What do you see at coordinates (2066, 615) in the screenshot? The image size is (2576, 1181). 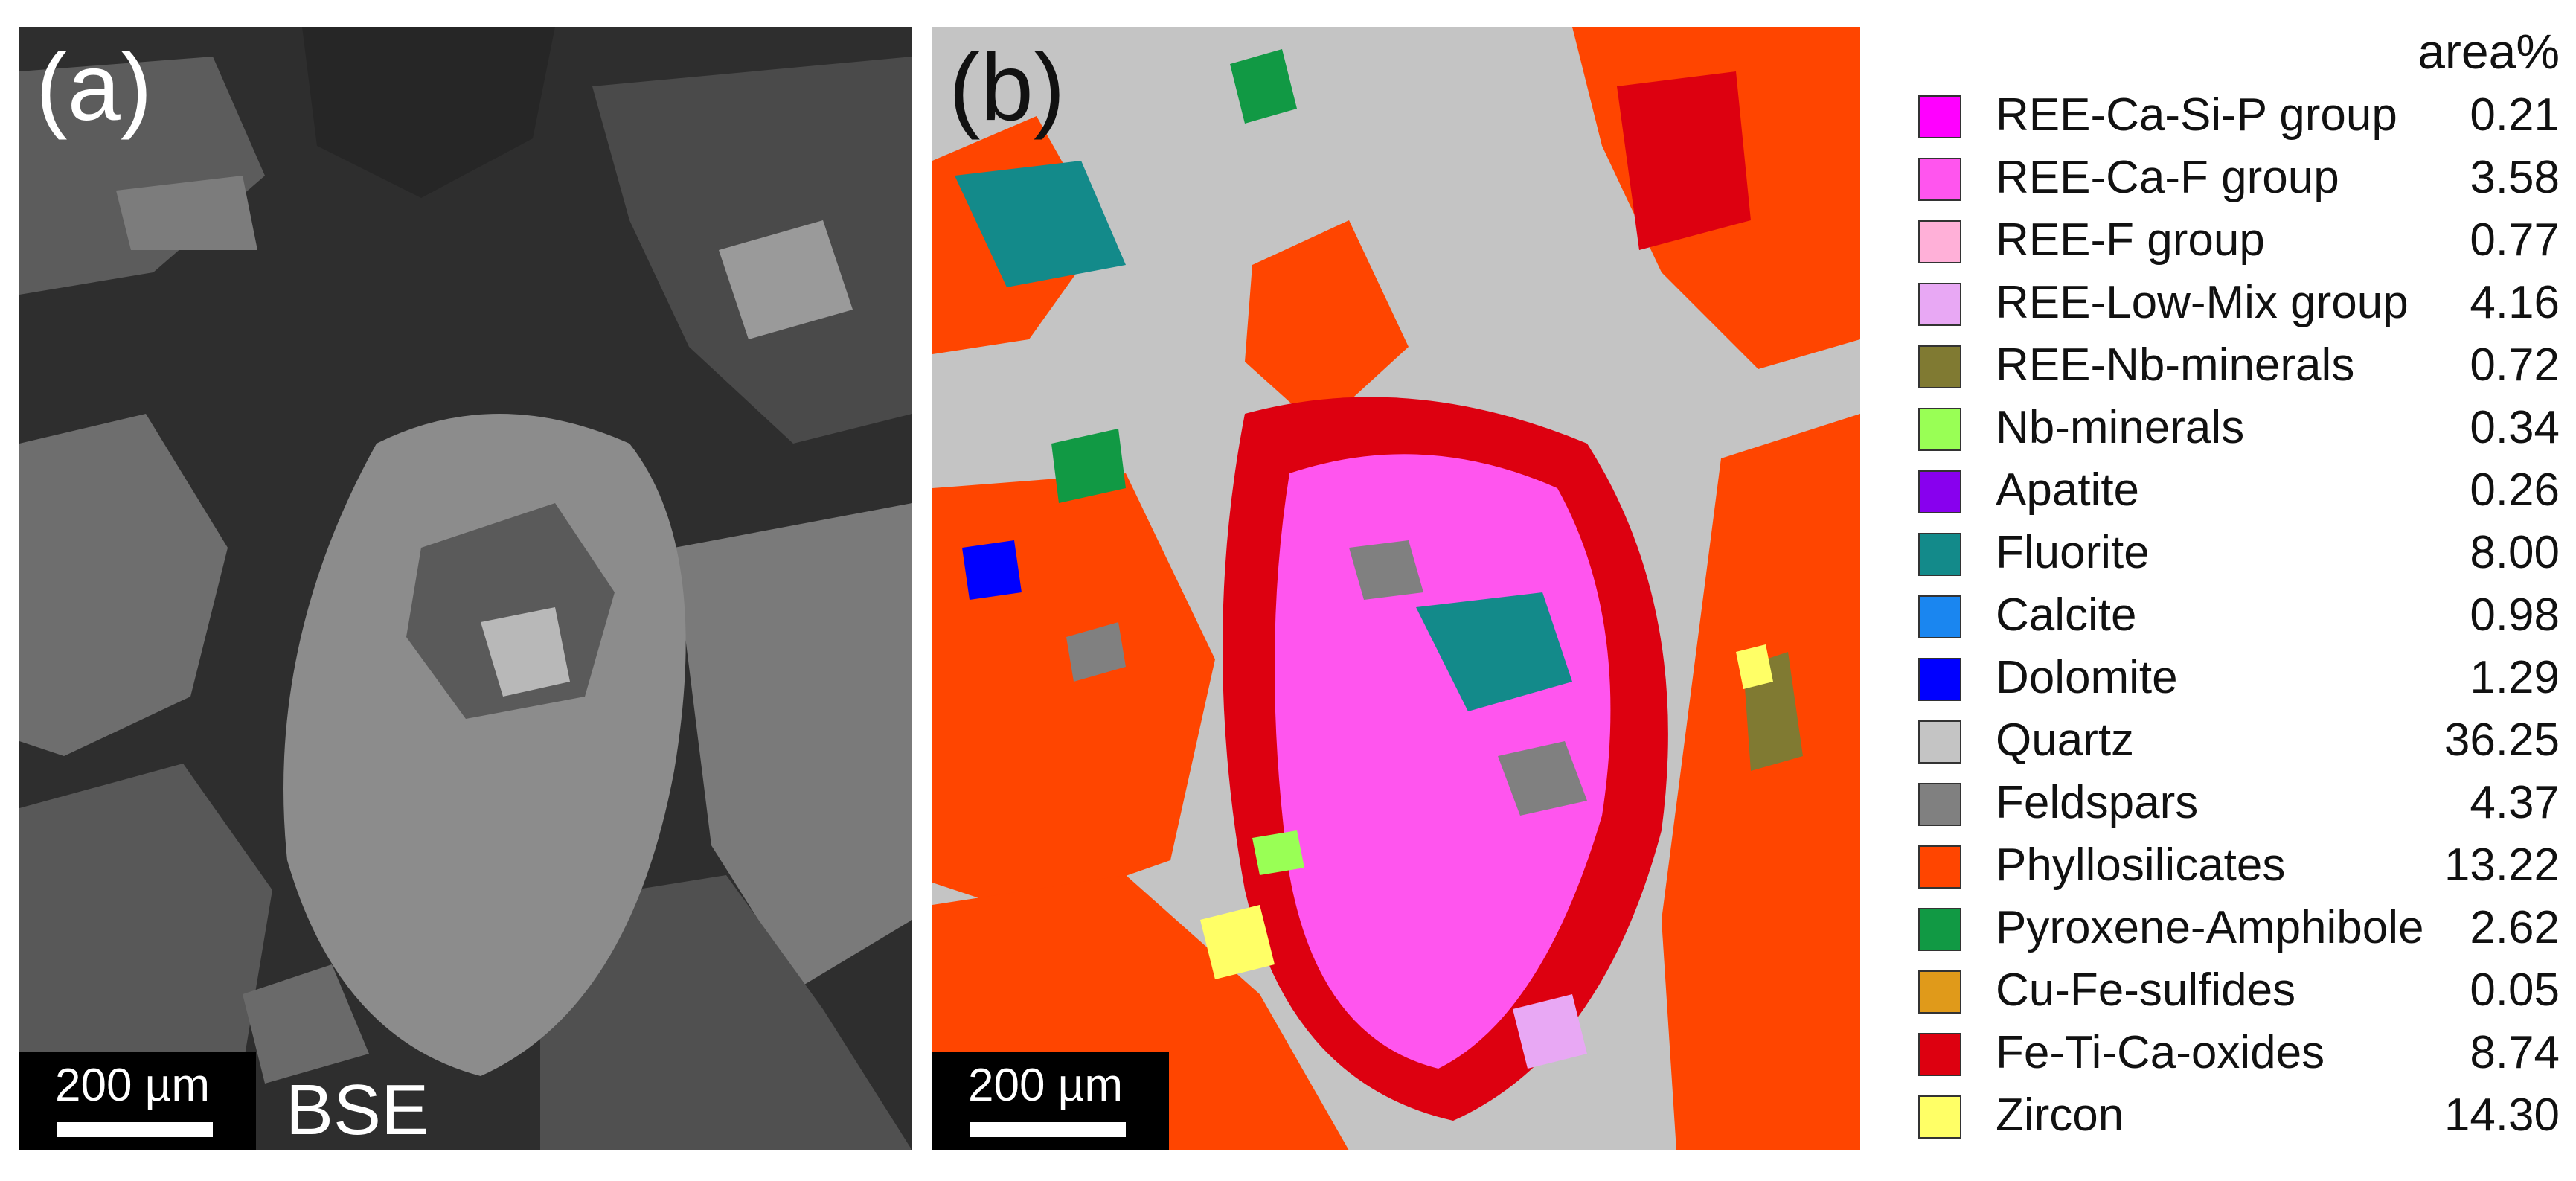 I see `legend-label: Calcite` at bounding box center [2066, 615].